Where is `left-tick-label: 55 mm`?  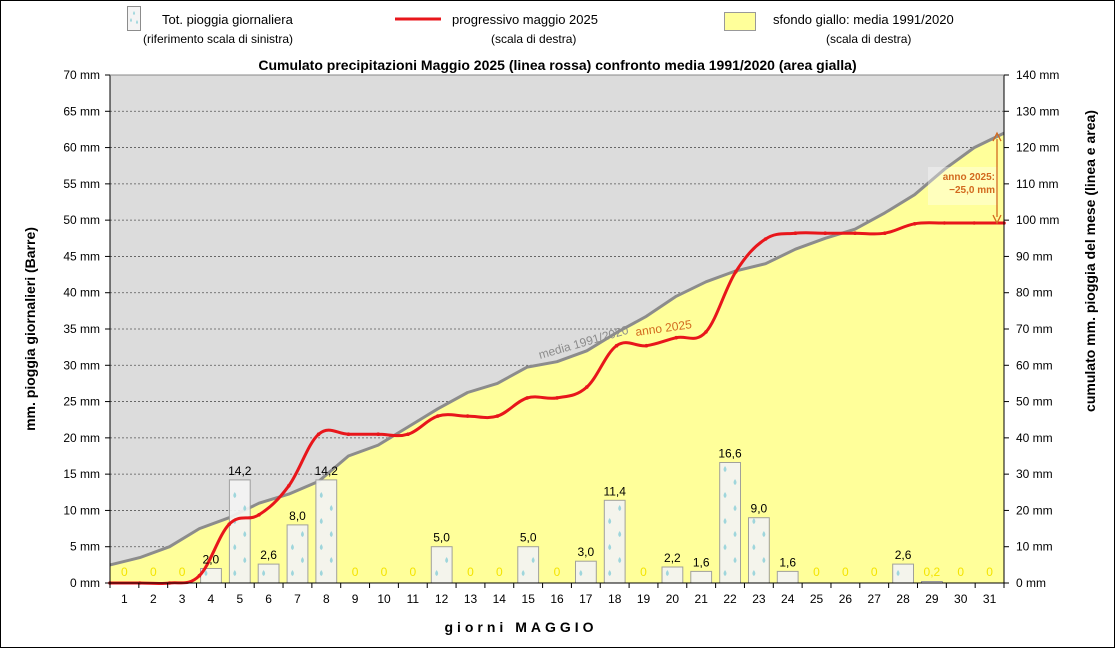
left-tick-label: 55 mm is located at coordinates (81, 184).